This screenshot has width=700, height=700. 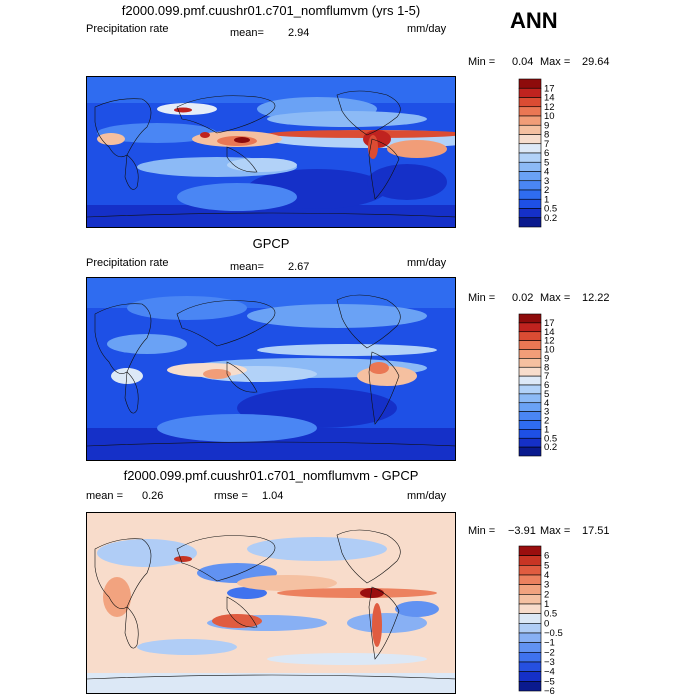 I want to click on panel-diff-map, so click(x=271, y=603).